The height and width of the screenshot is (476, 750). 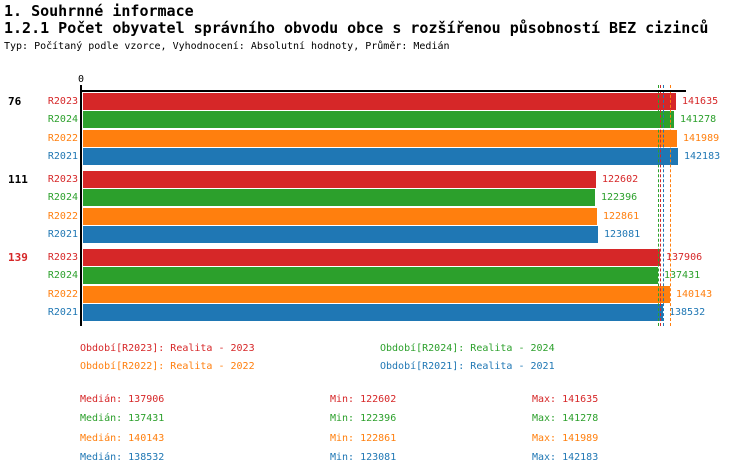 What do you see at coordinates (81, 205) in the screenshot?
I see `category-axis-line` at bounding box center [81, 205].